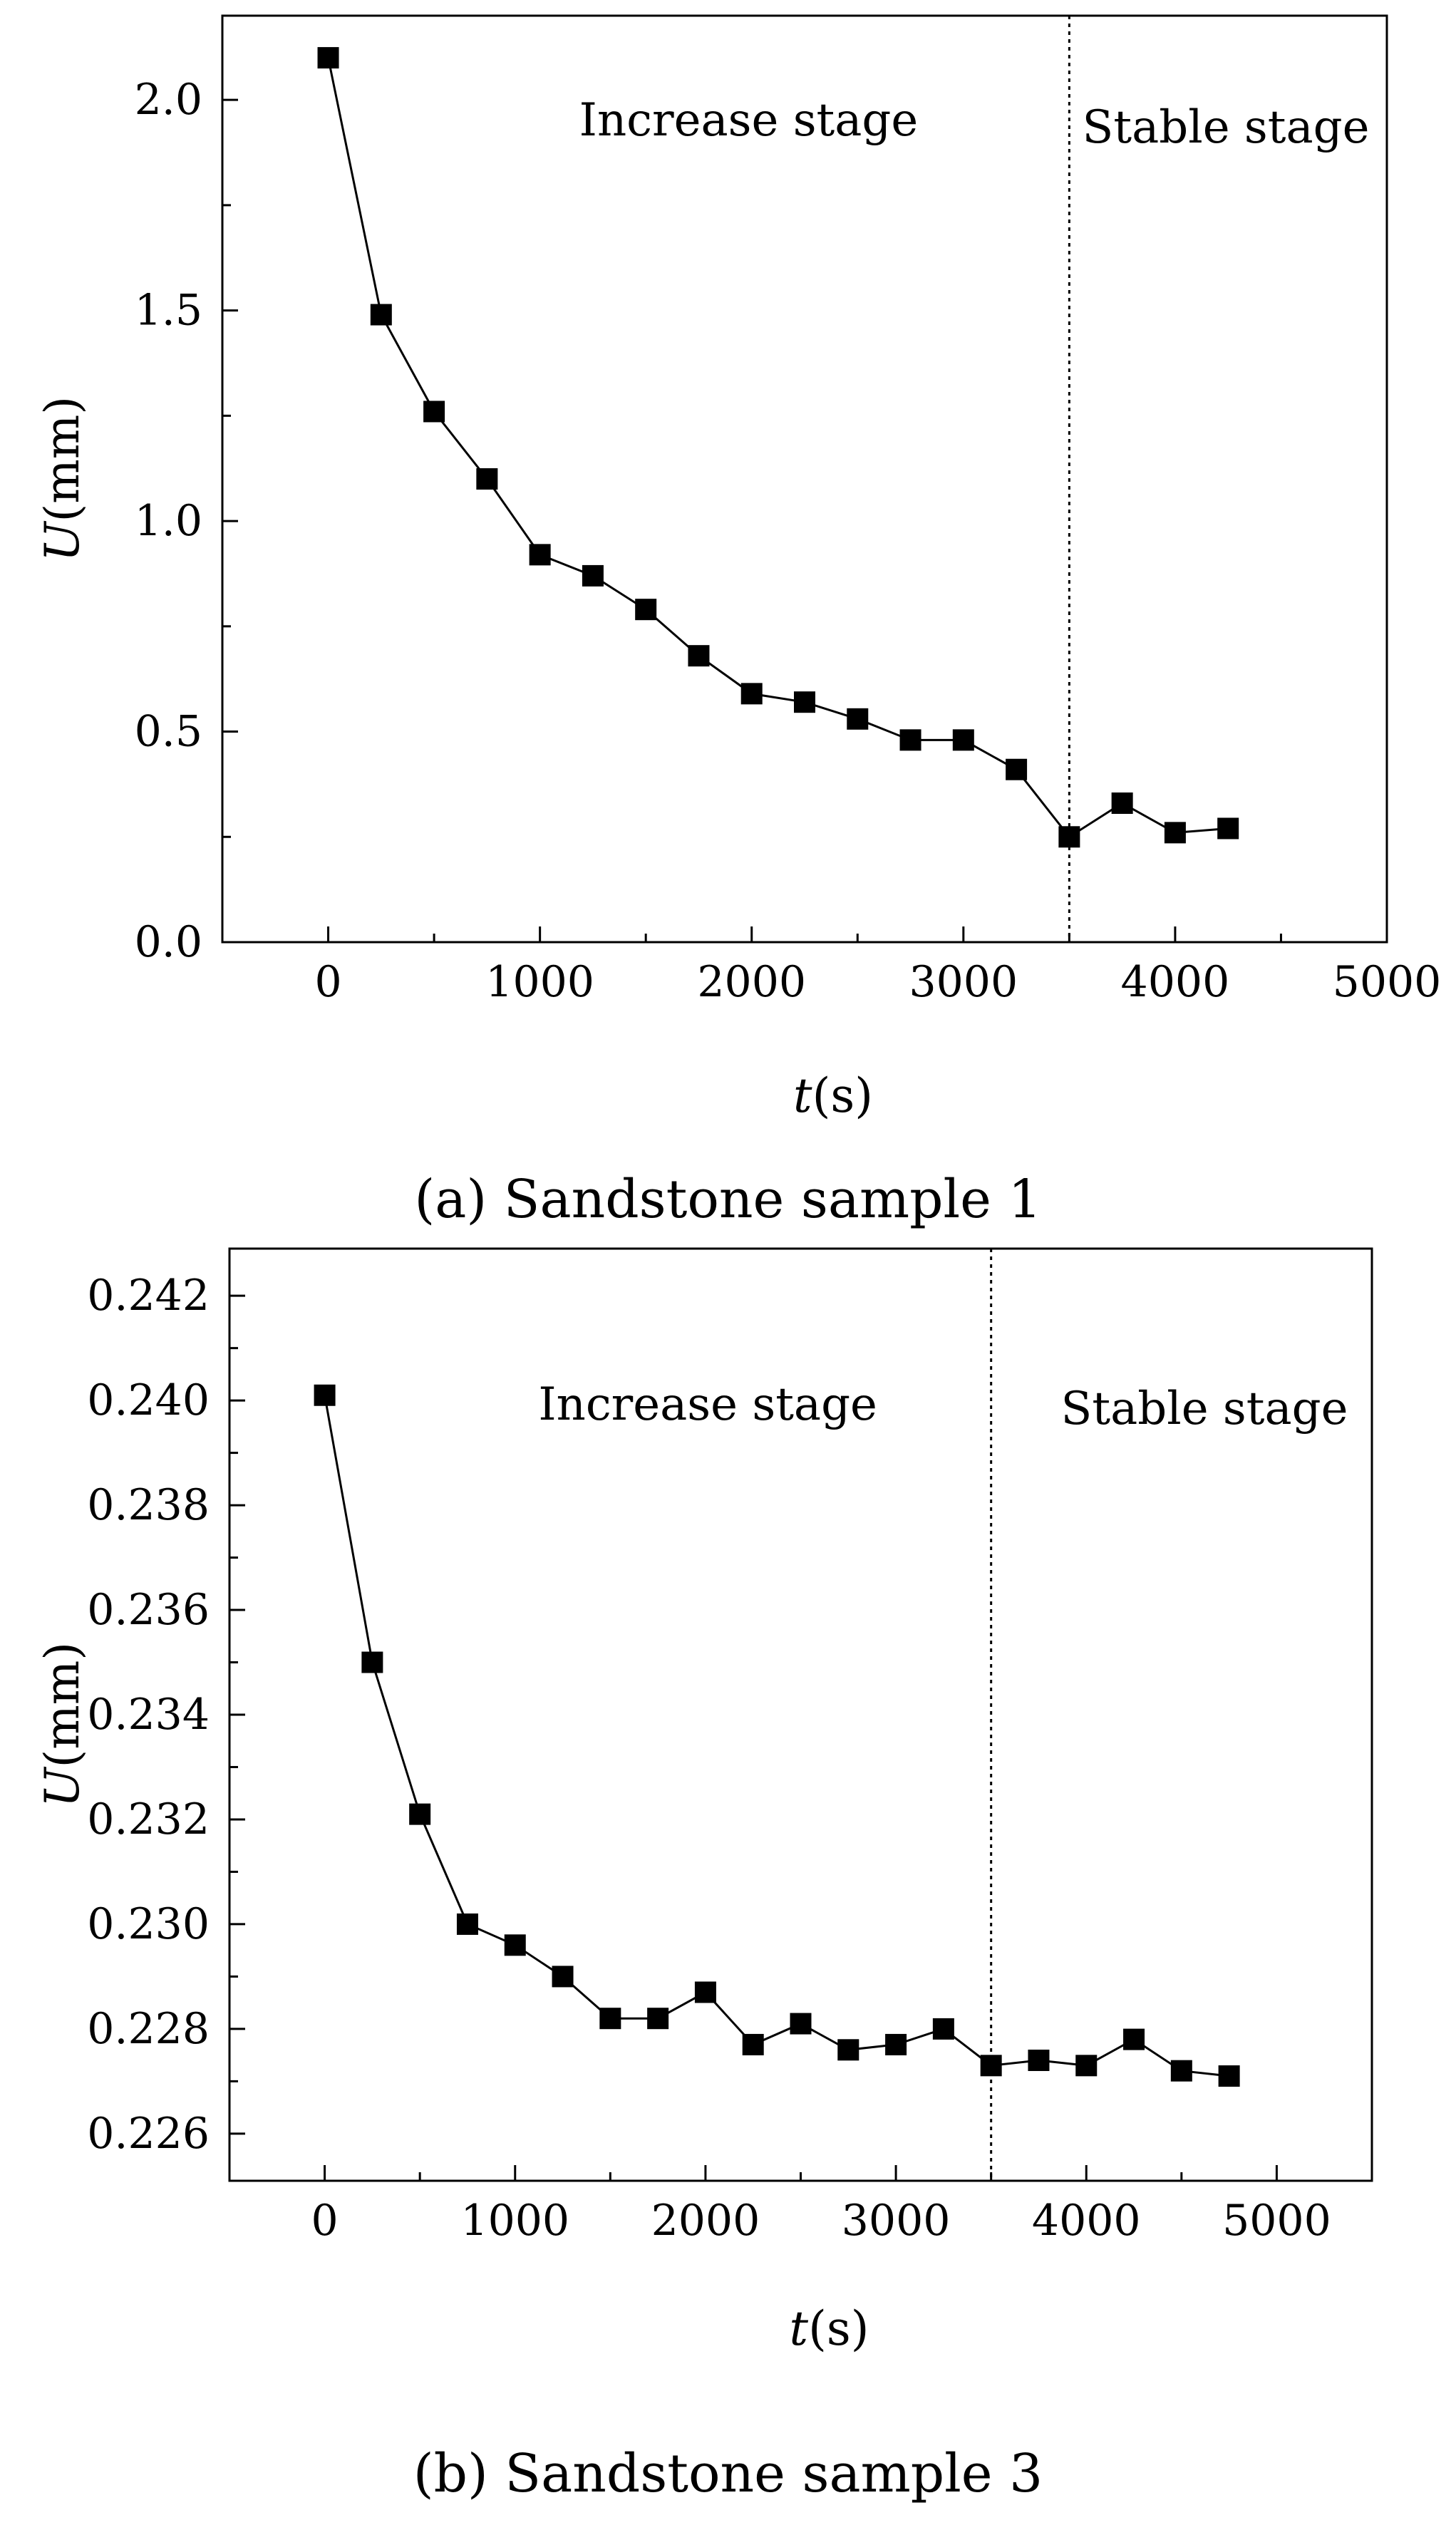  Describe the element at coordinates (168, 521) in the screenshot. I see `p1-y-tick-label: 1.0` at that location.